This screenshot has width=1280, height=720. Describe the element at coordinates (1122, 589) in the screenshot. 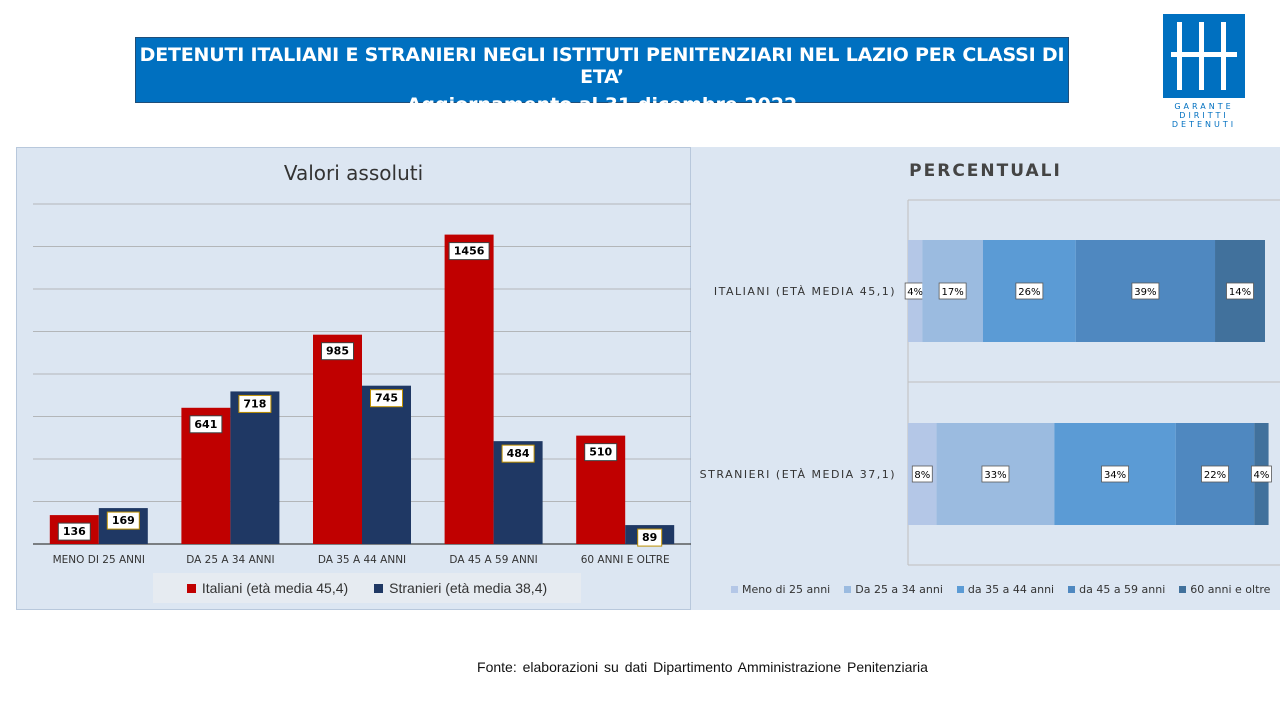

I see `legend-label: da 45 a 59 anni` at that location.